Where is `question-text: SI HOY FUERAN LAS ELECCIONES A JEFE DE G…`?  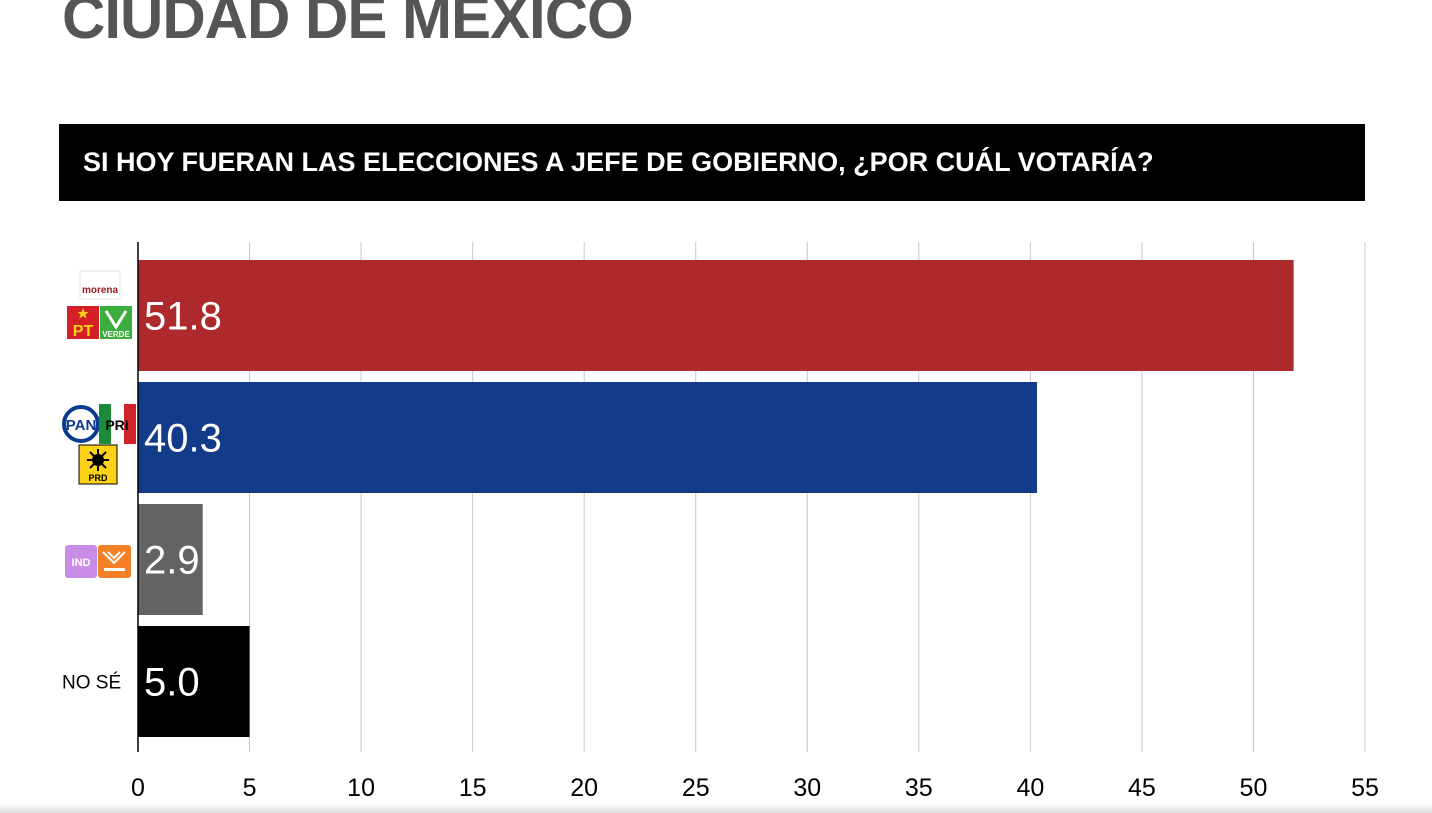
question-text: SI HOY FUERAN LAS ELECCIONES A JEFE DE G… is located at coordinates (618, 162).